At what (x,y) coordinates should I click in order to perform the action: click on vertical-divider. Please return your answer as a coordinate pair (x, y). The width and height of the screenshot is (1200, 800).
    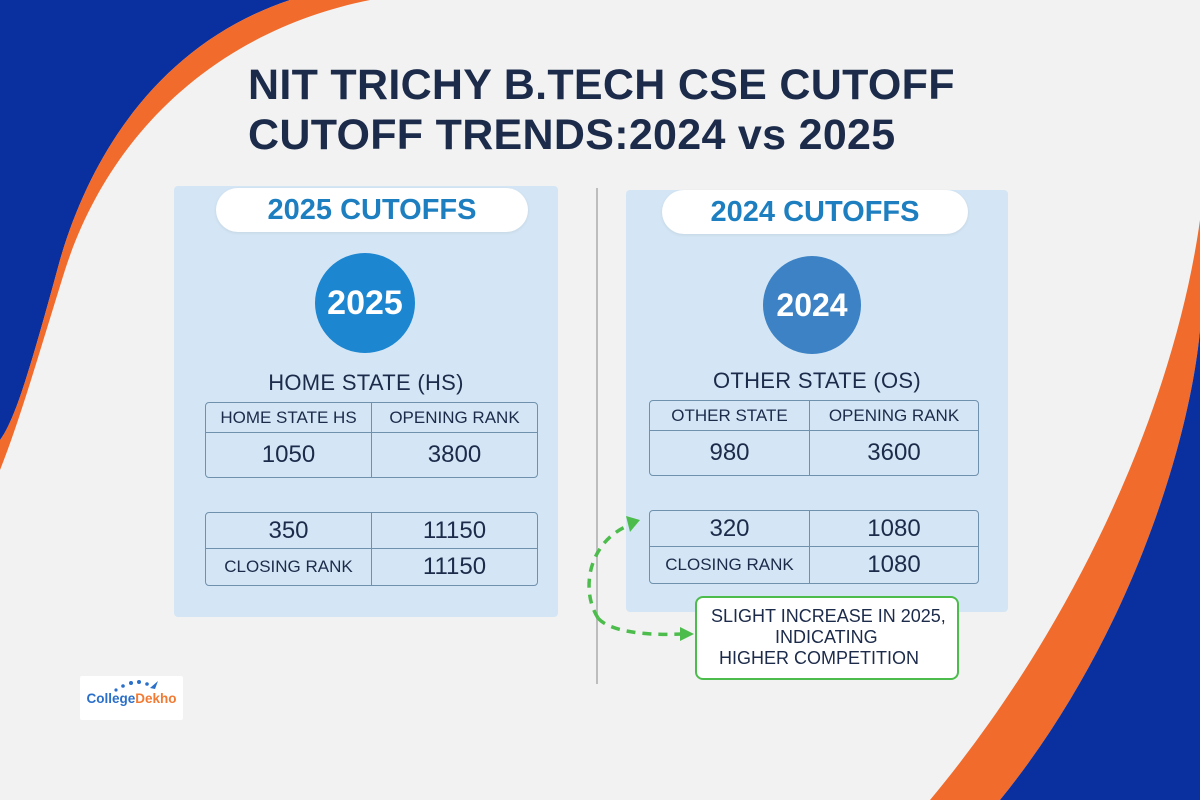
    Looking at the image, I should click on (597, 436).